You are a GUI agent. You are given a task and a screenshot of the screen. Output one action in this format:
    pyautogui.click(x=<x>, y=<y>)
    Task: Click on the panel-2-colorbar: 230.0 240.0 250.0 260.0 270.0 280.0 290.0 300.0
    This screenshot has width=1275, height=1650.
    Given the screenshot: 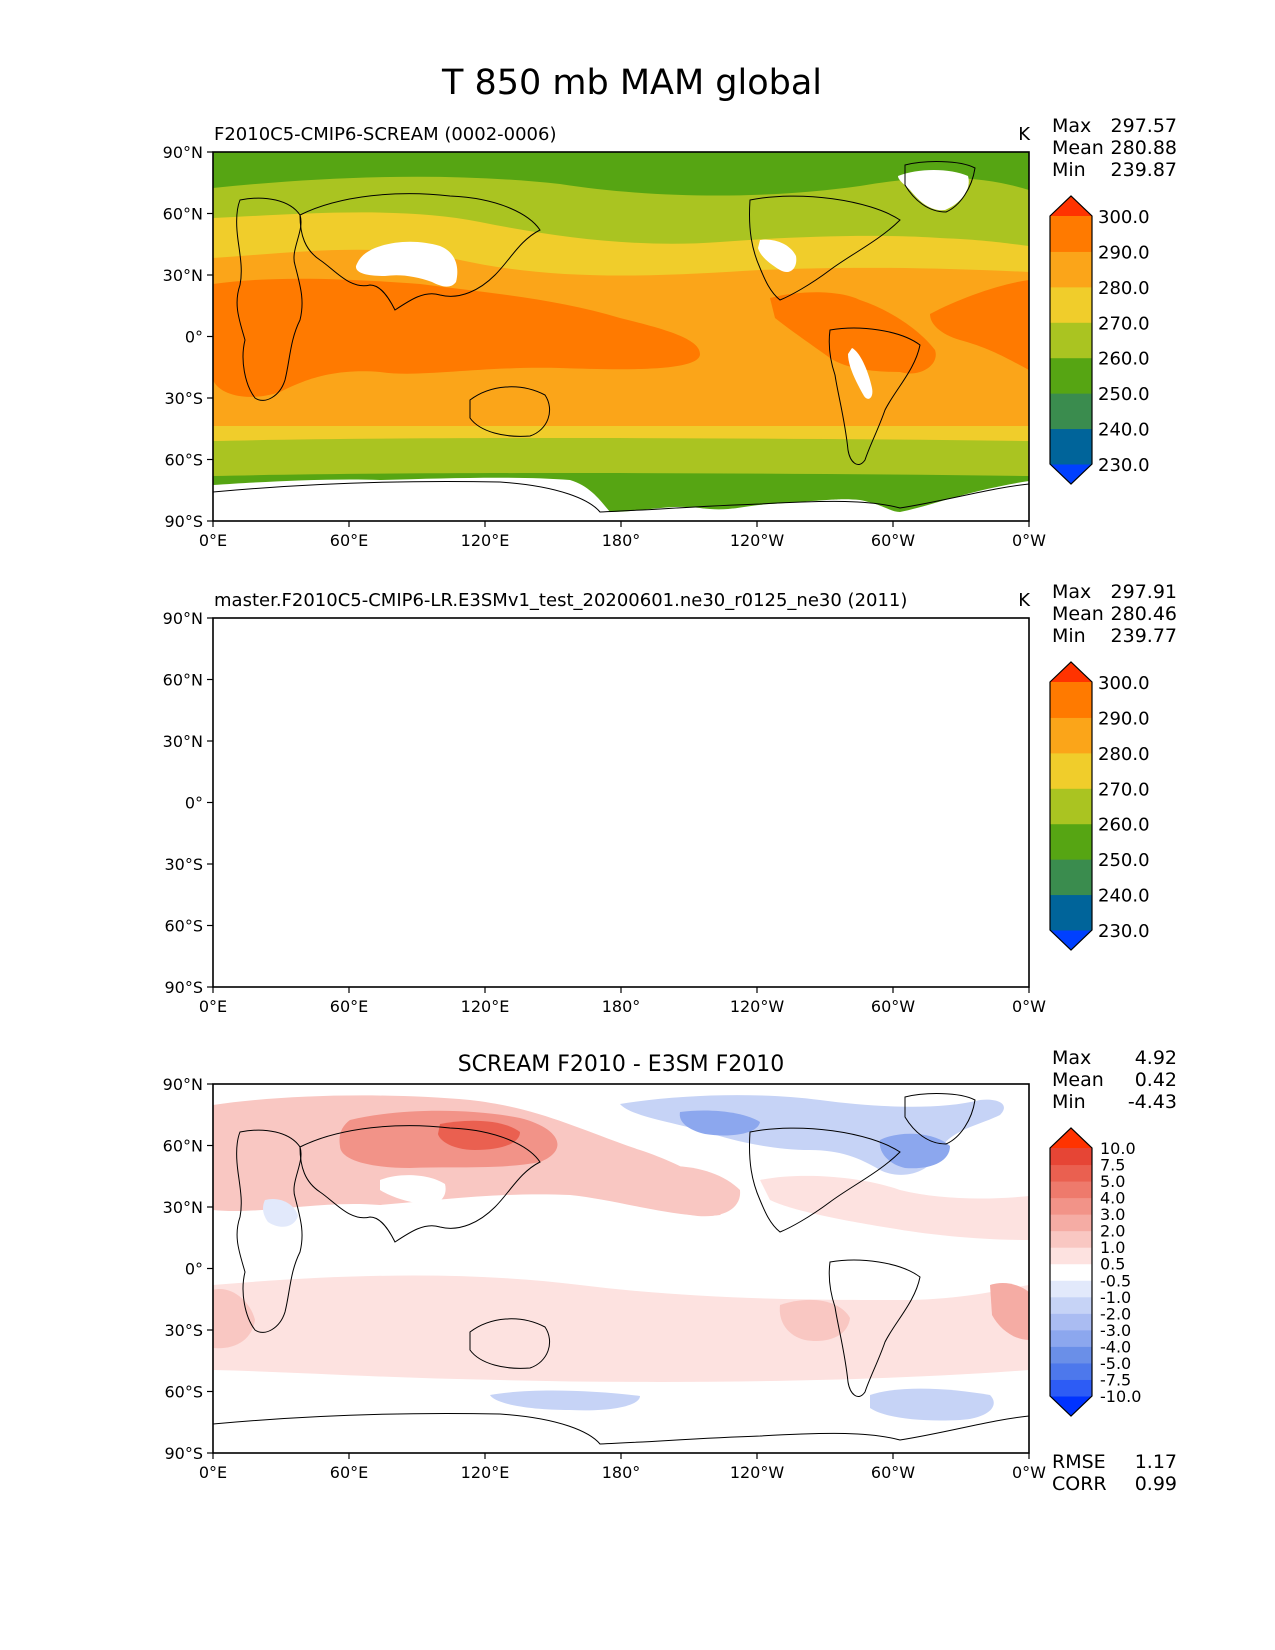 What is the action you would take?
    pyautogui.click(x=1099, y=806)
    